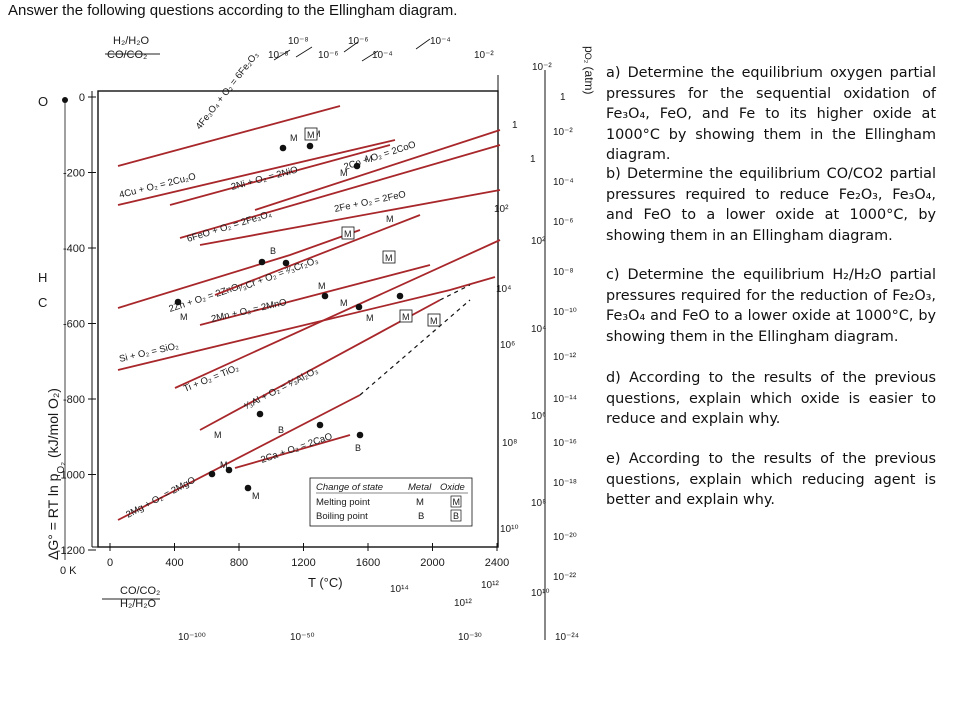 The height and width of the screenshot is (718, 972). I want to click on right-h2-tick: 10⁶, so click(538, 416).